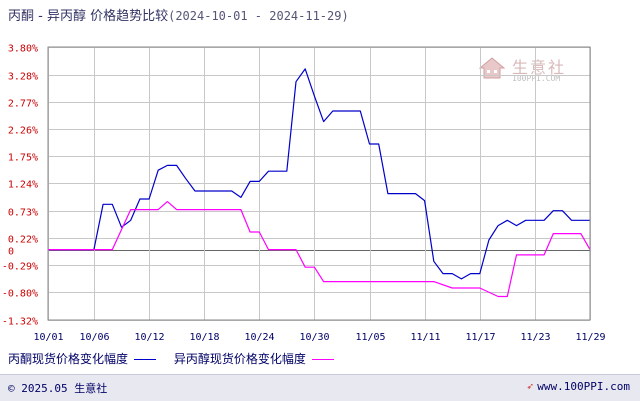 This screenshot has width=640, height=401. What do you see at coordinates (94, 337) in the screenshot?
I see `x-tick-label: 10/06` at bounding box center [94, 337].